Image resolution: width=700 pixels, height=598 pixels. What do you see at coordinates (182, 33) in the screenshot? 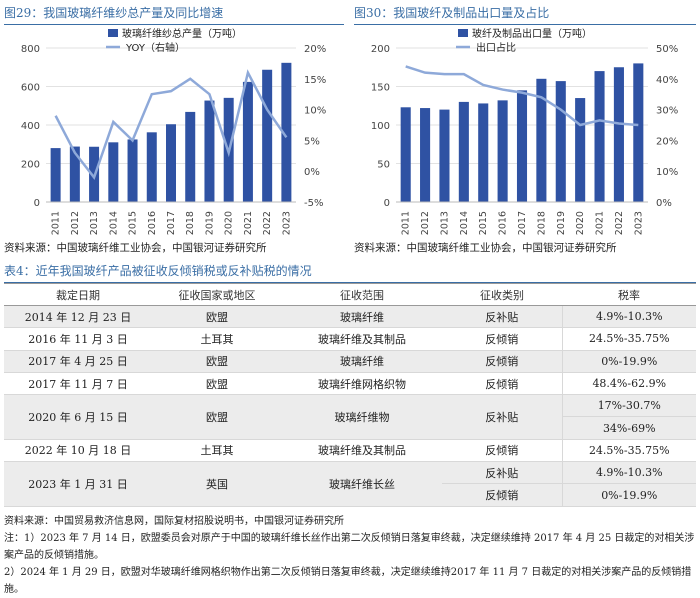
I see `legend-bar-label: 玻璃纤维纱总产量（万吨）` at bounding box center [182, 33].